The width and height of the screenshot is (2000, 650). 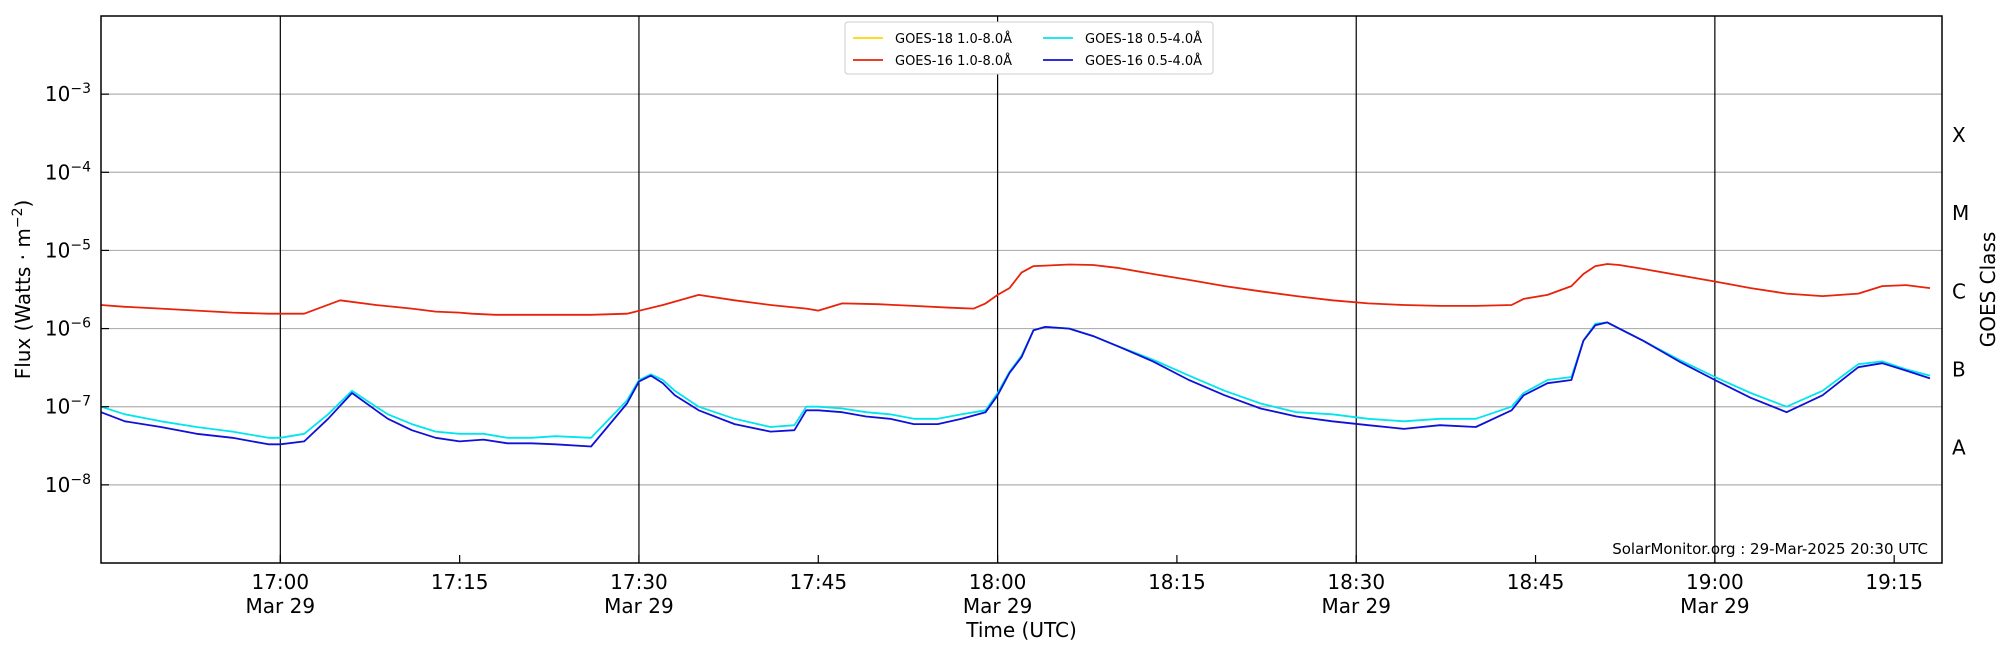 I want to click on x-tick-label: 17:00, so click(x=280, y=582).